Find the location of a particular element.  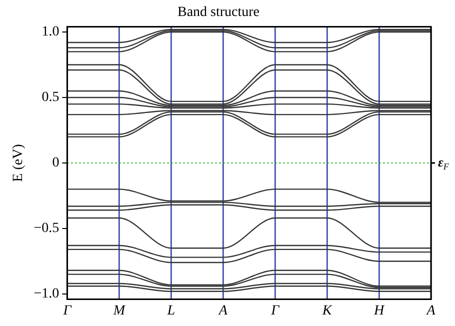

y-tick-label: 0 is located at coordinates (56, 163).